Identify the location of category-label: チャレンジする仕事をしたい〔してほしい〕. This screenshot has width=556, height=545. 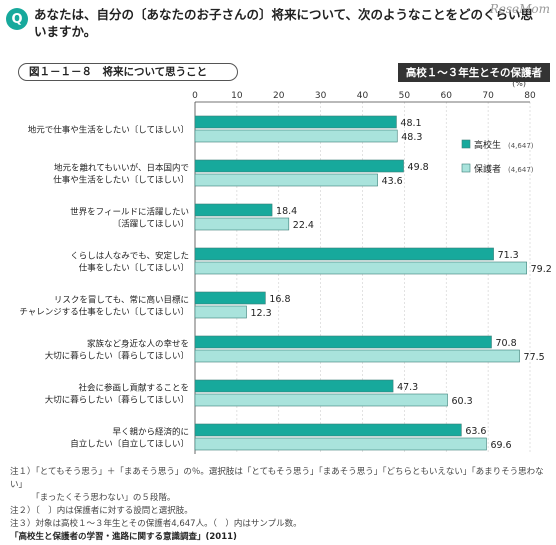
(104, 312).